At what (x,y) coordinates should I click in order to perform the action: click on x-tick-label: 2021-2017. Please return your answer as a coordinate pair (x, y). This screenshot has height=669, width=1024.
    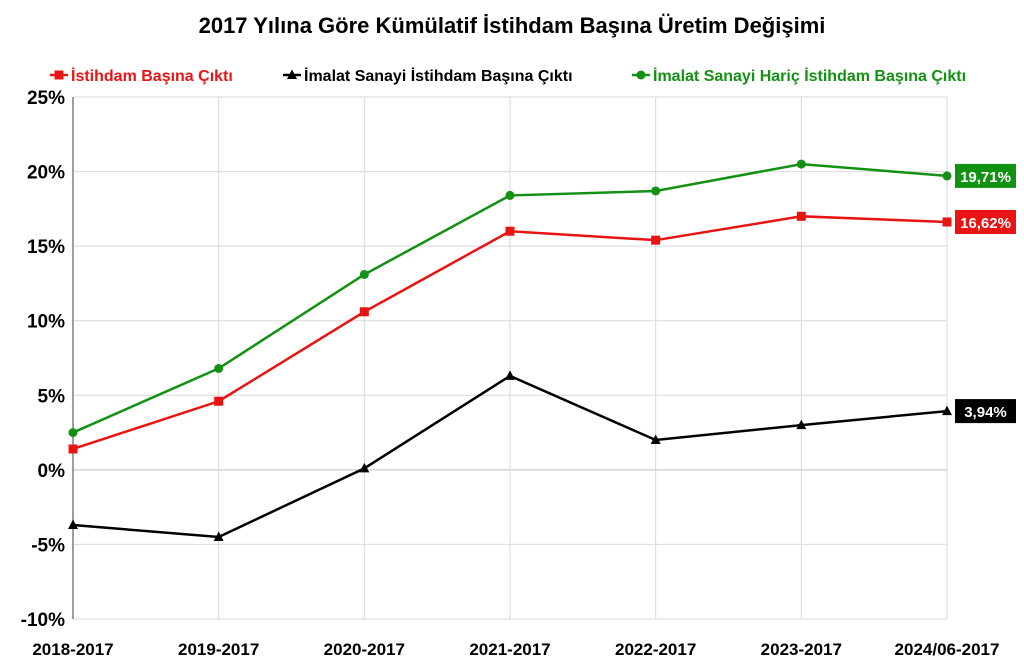
    Looking at the image, I should click on (509, 649).